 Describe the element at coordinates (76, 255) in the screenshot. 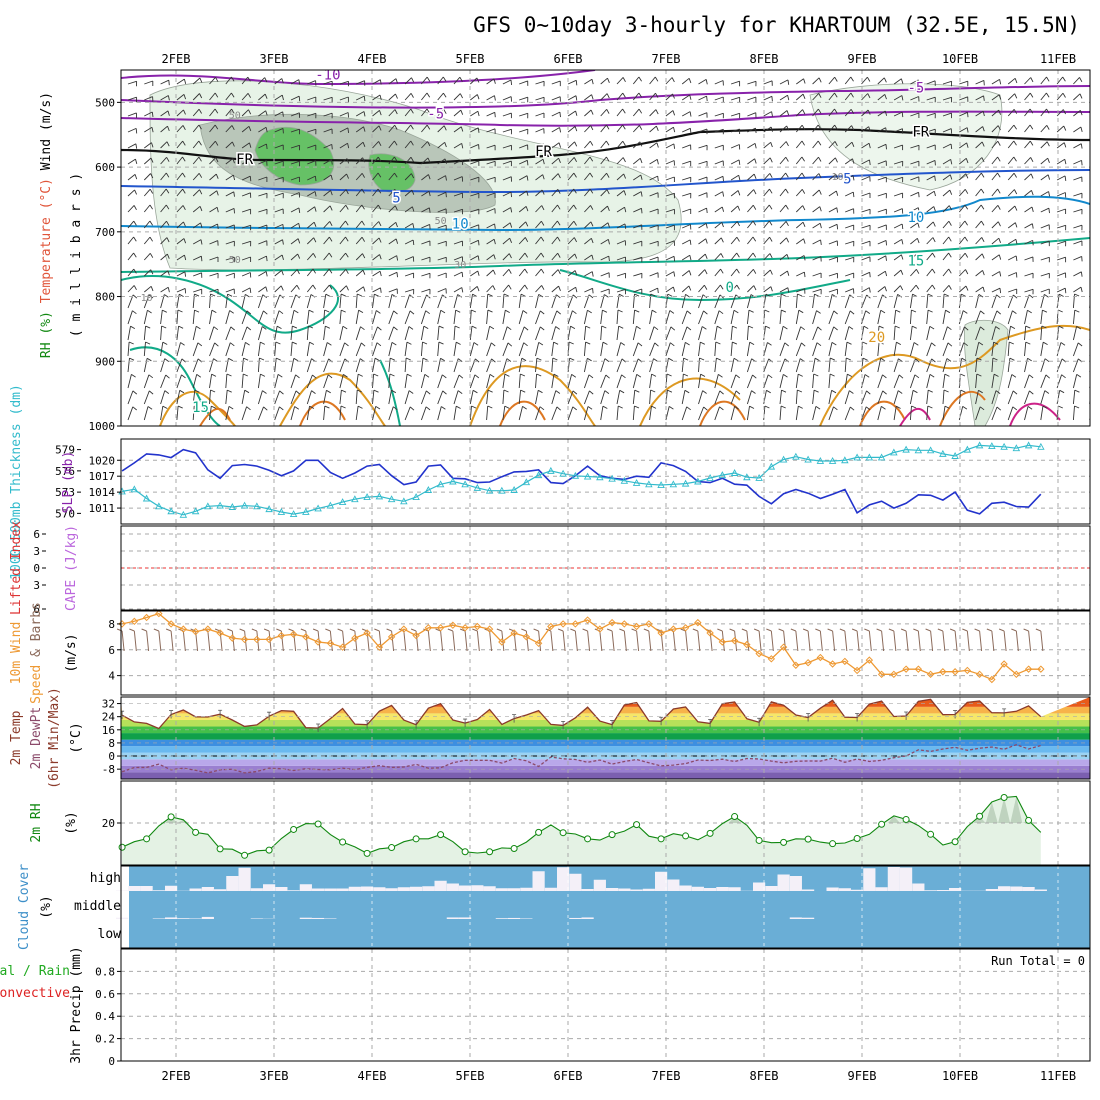

I see `upper-air-ylabel2-part: ( m i l l i b a r s )` at that location.